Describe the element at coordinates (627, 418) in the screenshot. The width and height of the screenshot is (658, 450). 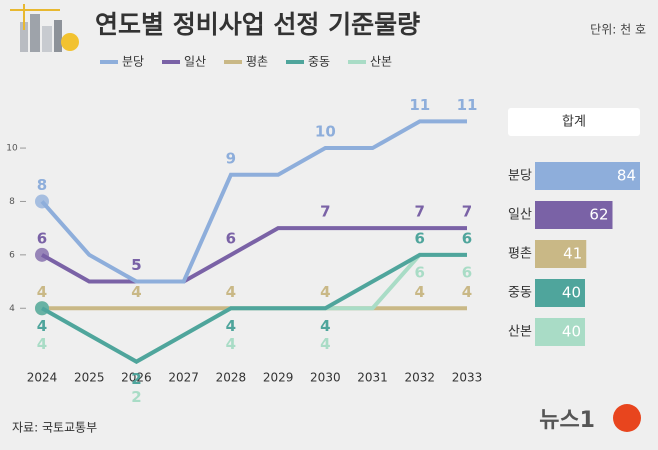
I see `logo-mark` at that location.